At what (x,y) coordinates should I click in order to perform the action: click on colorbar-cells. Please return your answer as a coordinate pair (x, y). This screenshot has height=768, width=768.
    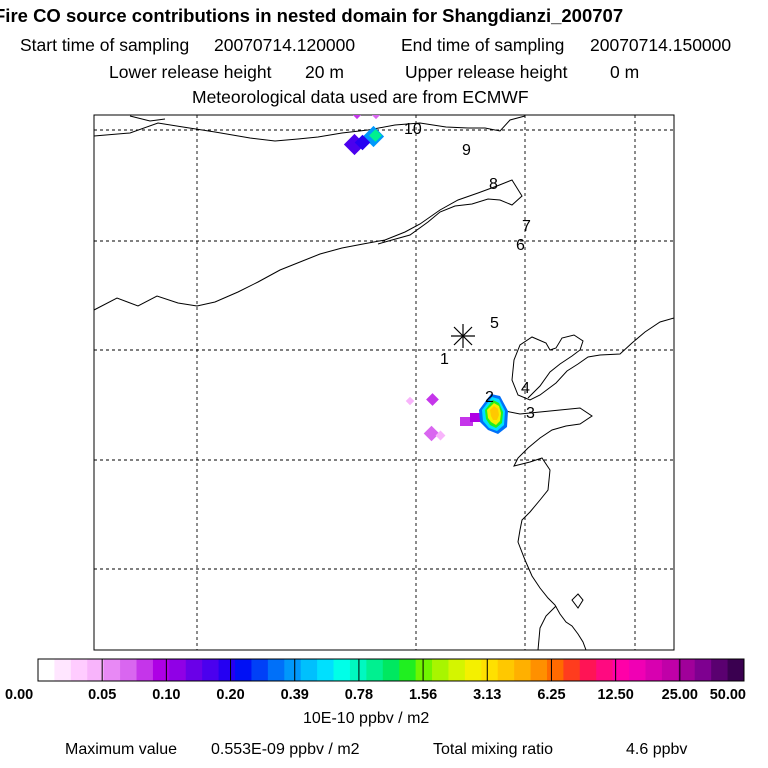
    Looking at the image, I should click on (391, 670).